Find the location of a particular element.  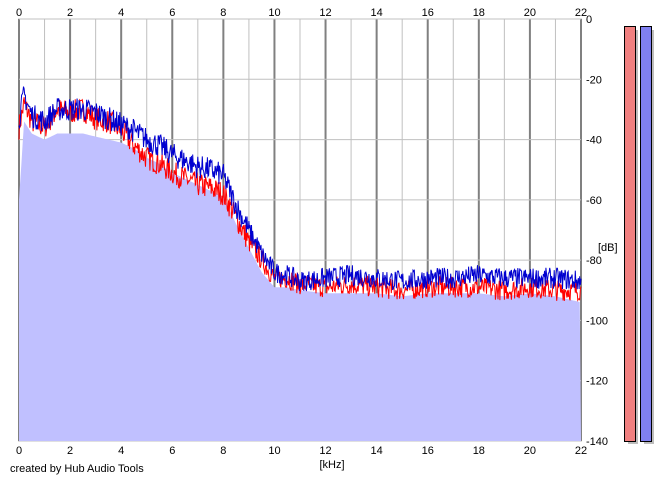

x-tick-label-top: 16 is located at coordinates (428, 13).